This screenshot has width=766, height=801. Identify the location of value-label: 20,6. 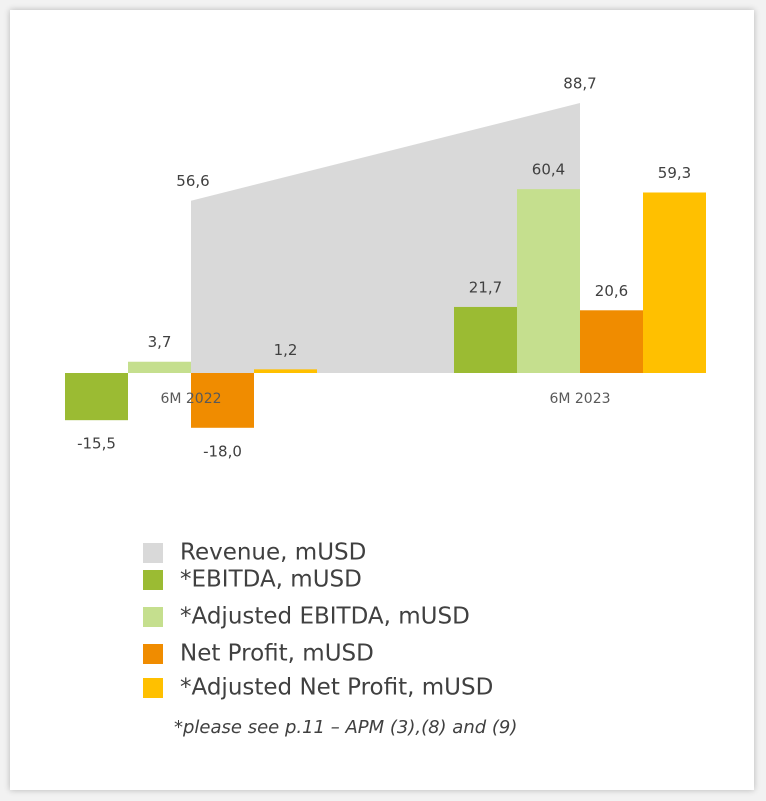
(611, 291).